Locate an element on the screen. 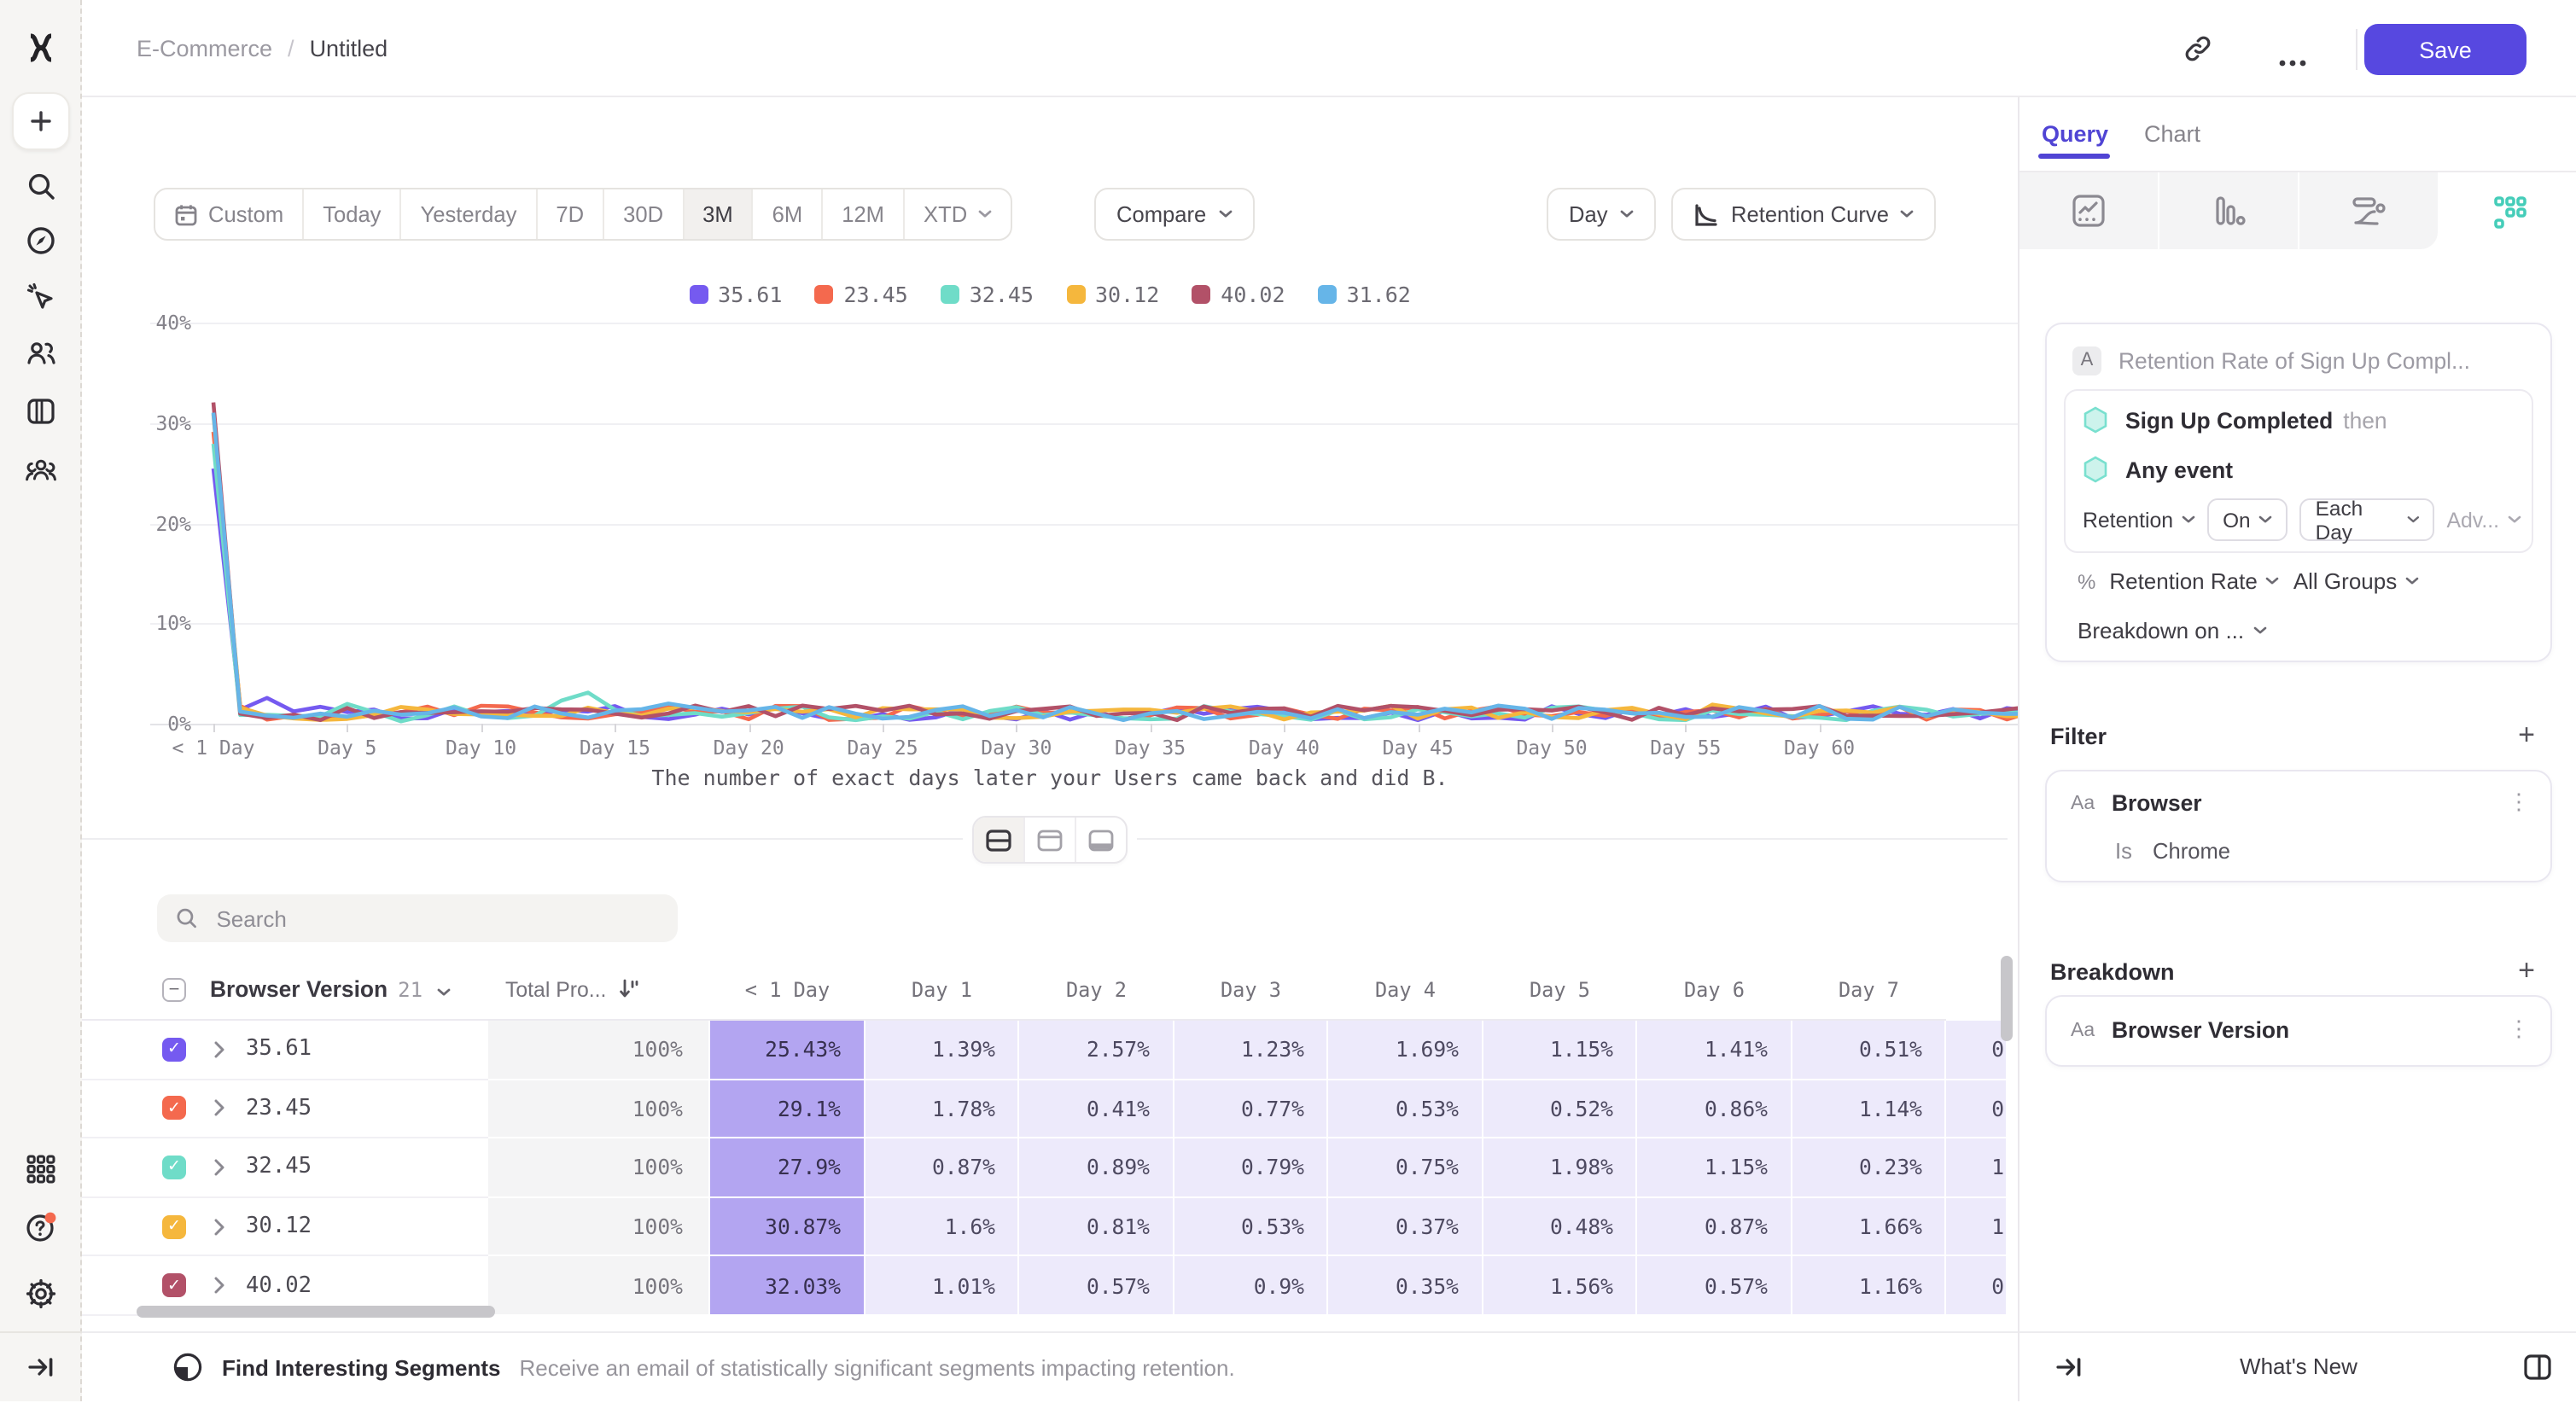 This screenshot has height=1403, width=2576. date-range-xtd: XTD is located at coordinates (957, 214).